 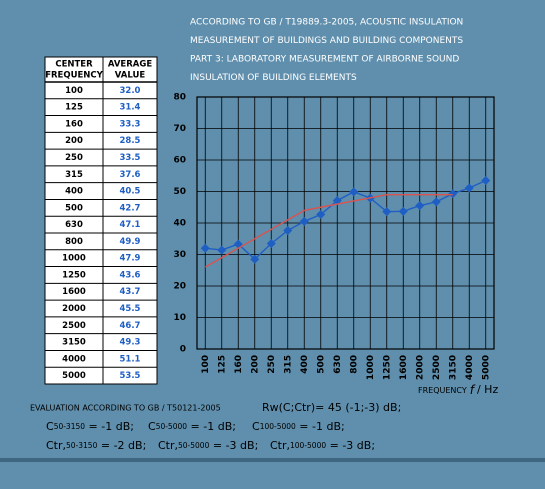 What do you see at coordinates (183, 350) in the screenshot?
I see `y-tick-label: 0` at bounding box center [183, 350].